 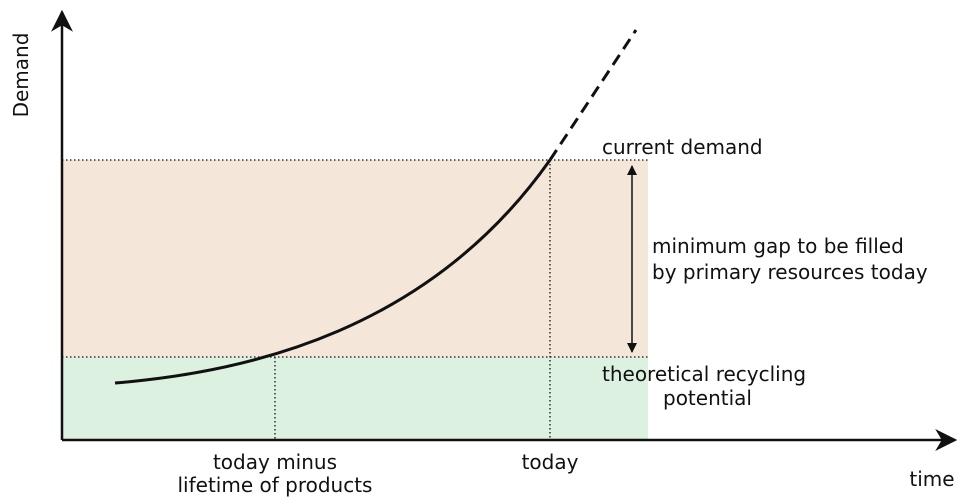 I want to click on today-label: today, so click(x=550, y=462).